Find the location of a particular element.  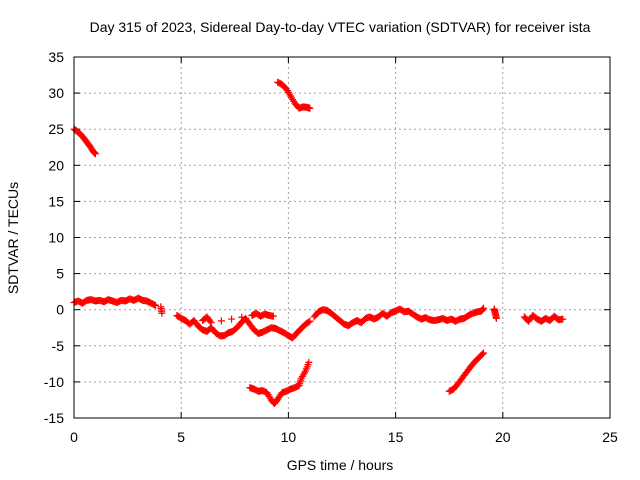

x-tick-label: 25 is located at coordinates (610, 437).